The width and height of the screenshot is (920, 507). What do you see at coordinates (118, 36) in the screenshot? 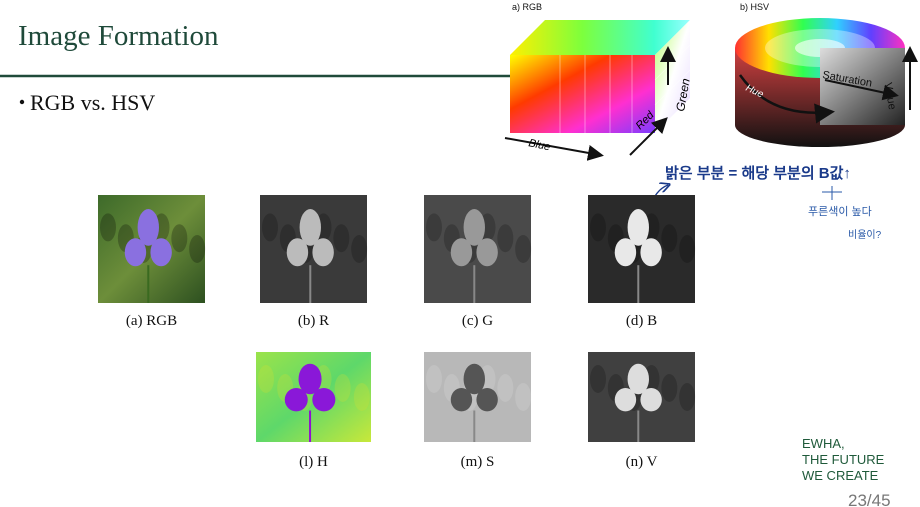
I see `slide-title: Image Formation` at bounding box center [118, 36].